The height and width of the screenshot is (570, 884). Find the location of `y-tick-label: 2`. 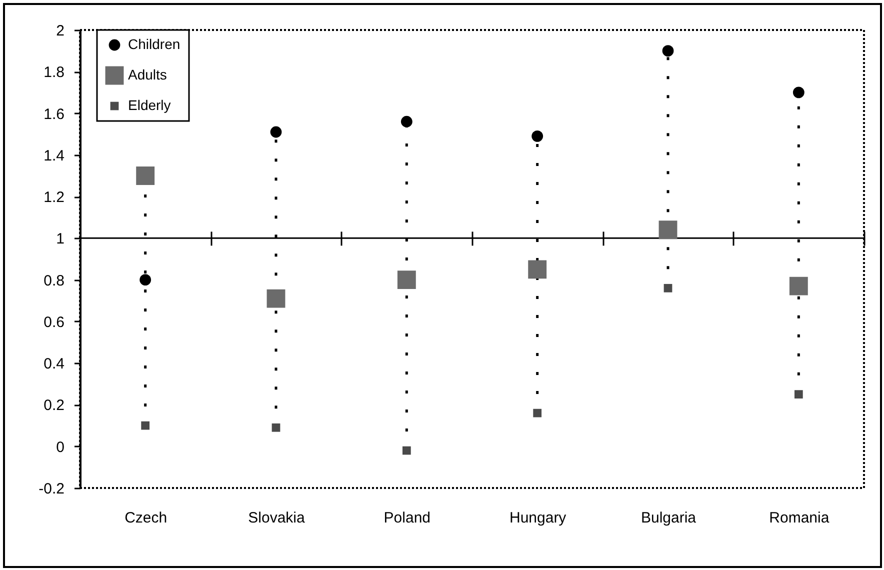

y-tick-label: 2 is located at coordinates (60, 31).